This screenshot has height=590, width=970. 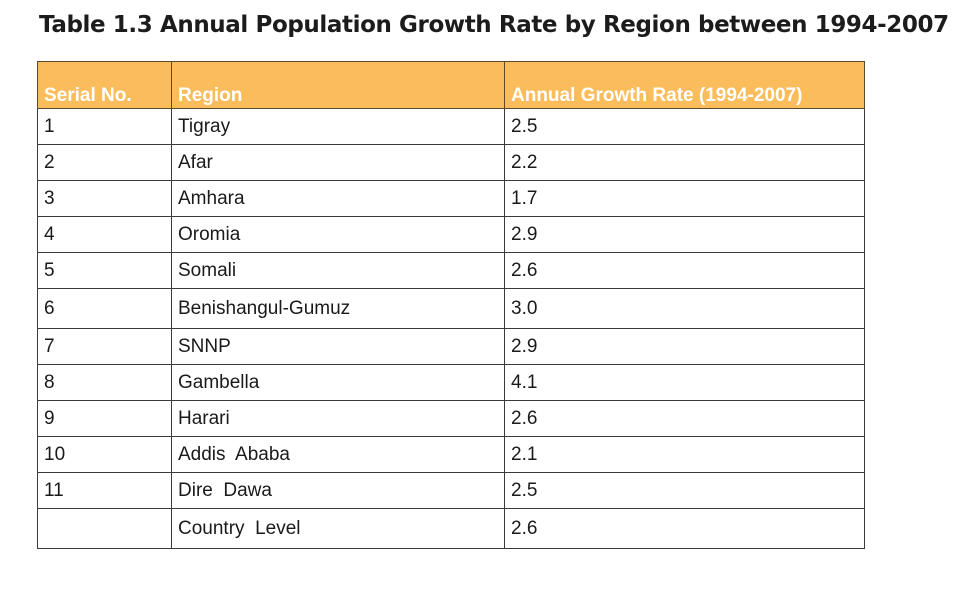 What do you see at coordinates (338, 454) in the screenshot?
I see `region-cell: Addis Ababa` at bounding box center [338, 454].